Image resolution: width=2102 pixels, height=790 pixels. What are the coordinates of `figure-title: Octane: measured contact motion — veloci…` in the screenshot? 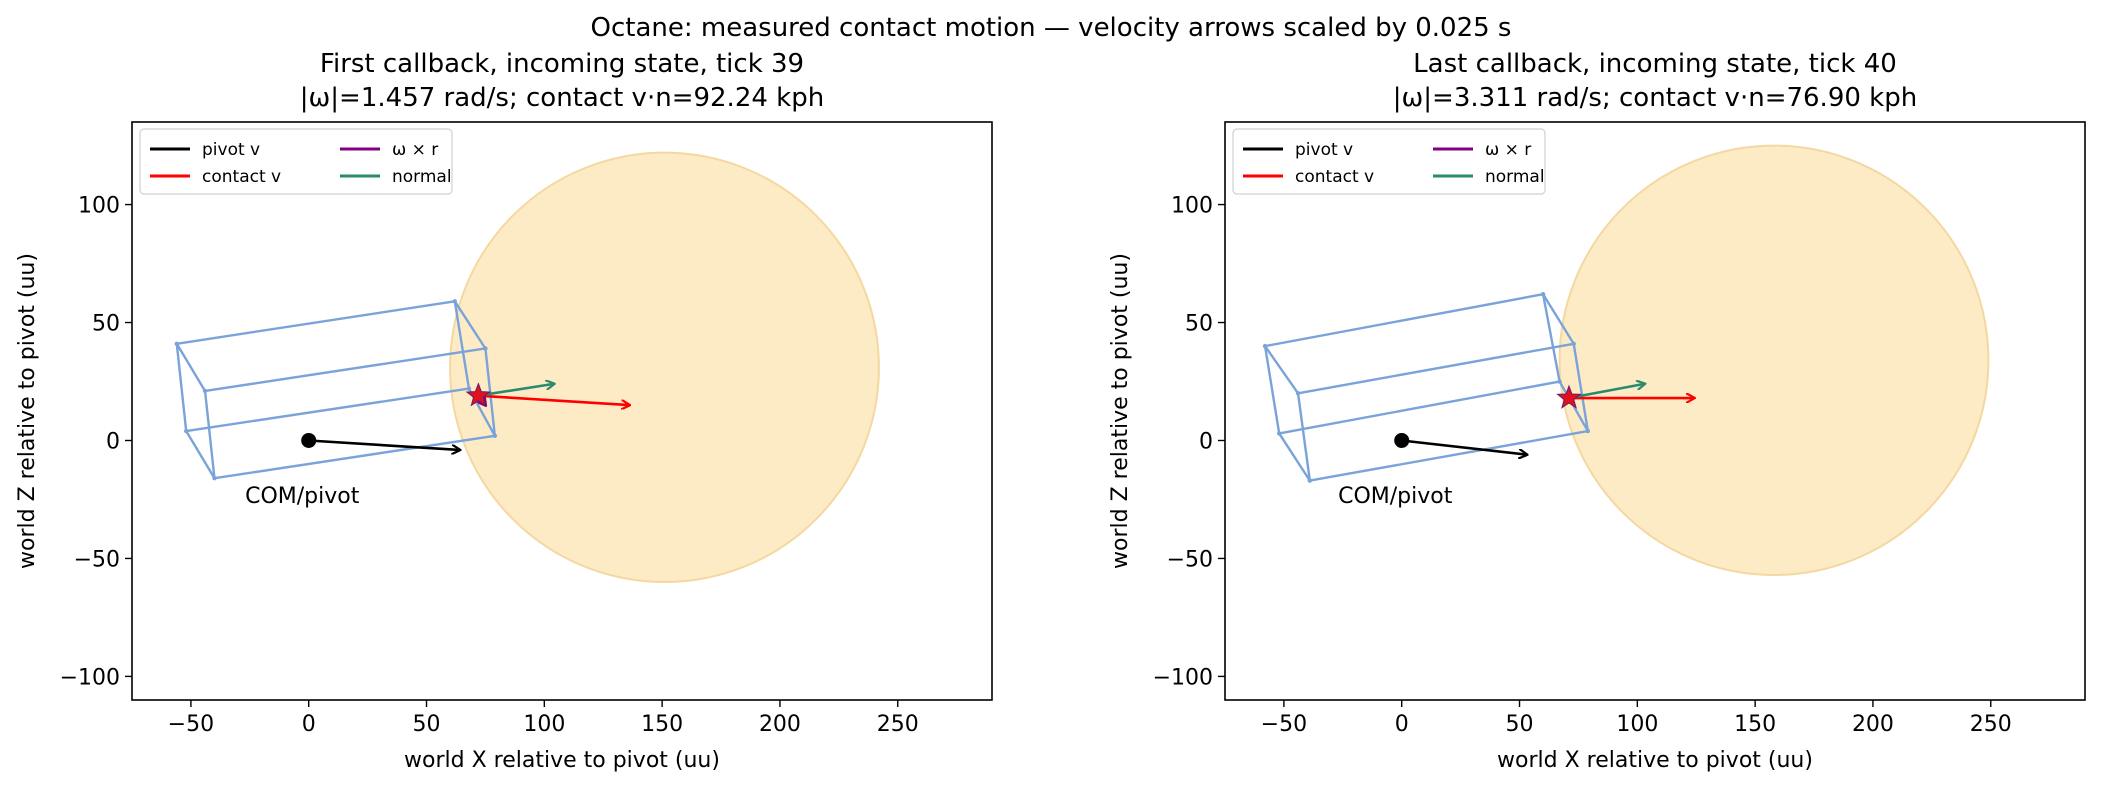 It's located at (1051, 28).